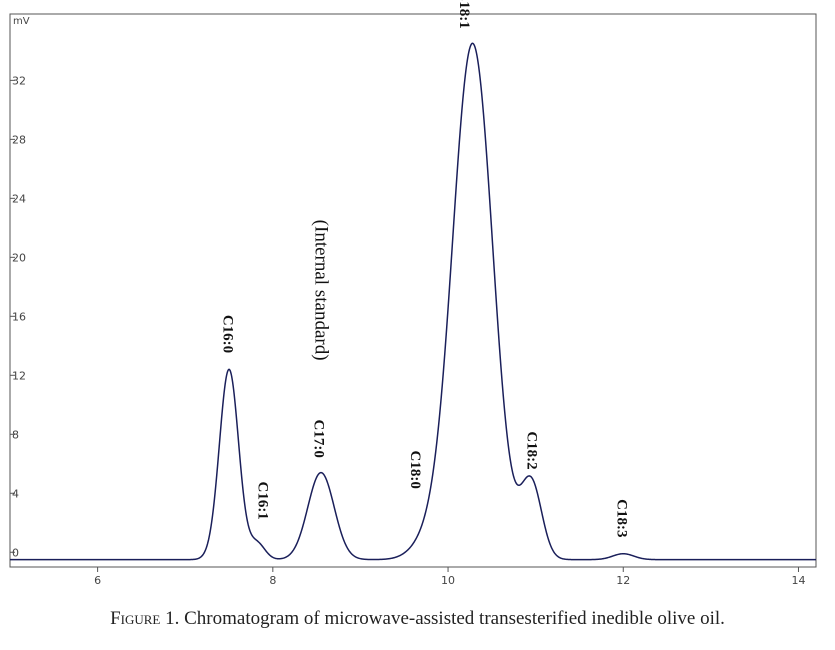 This screenshot has height=650, width=835. What do you see at coordinates (464, 14) in the screenshot?
I see `peak-label: C18:1` at bounding box center [464, 14].